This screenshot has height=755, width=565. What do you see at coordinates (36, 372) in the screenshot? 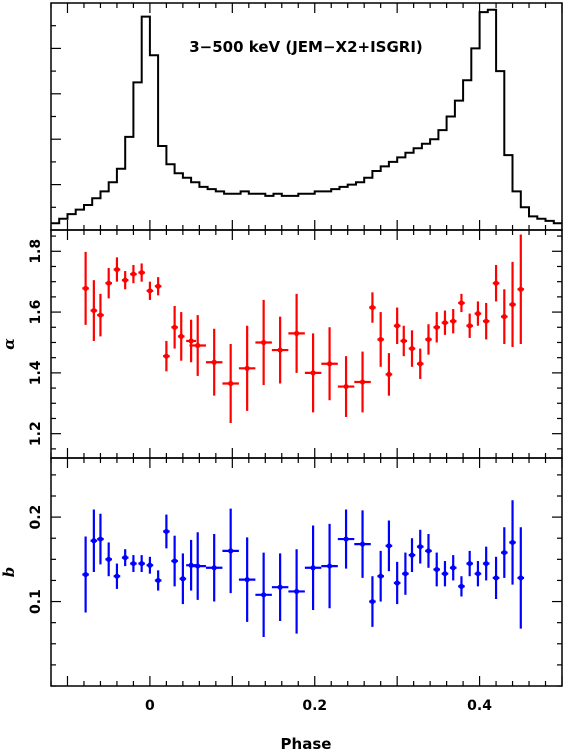
I see `y-tick-label: 1.4` at bounding box center [36, 372].